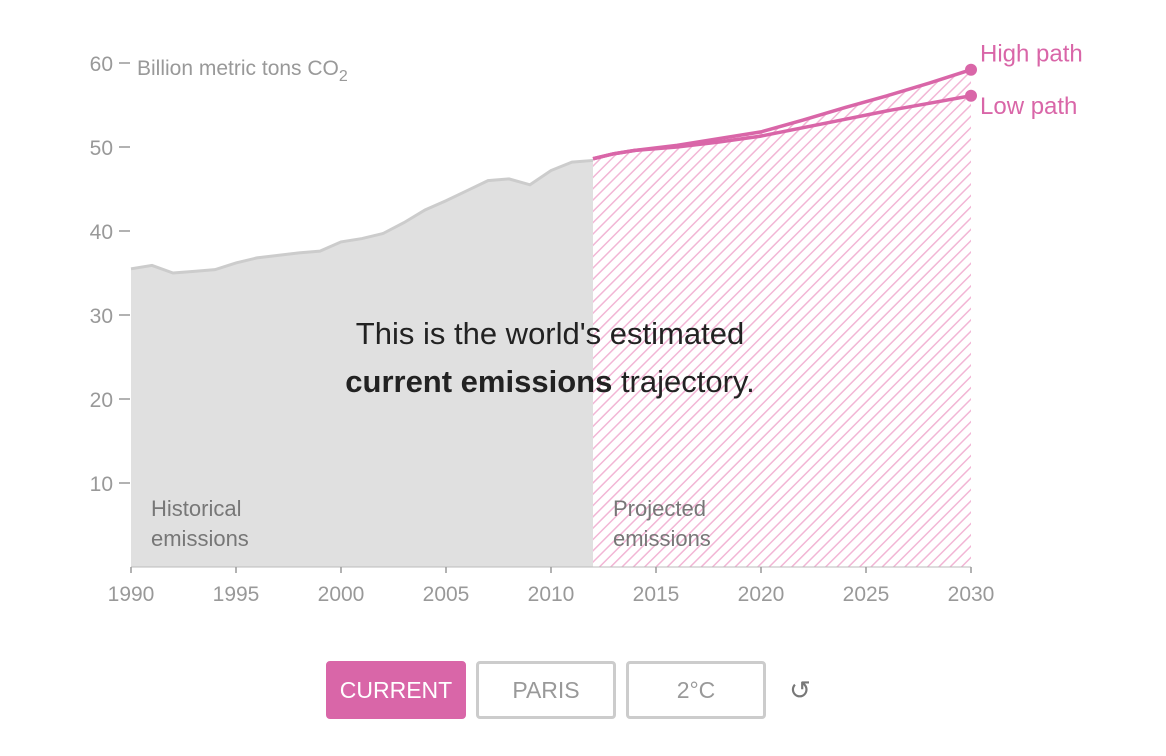 Image resolution: width=1166 pixels, height=756 pixels. Describe the element at coordinates (662, 538) in the screenshot. I see `projected-label-line2: emissions` at that location.